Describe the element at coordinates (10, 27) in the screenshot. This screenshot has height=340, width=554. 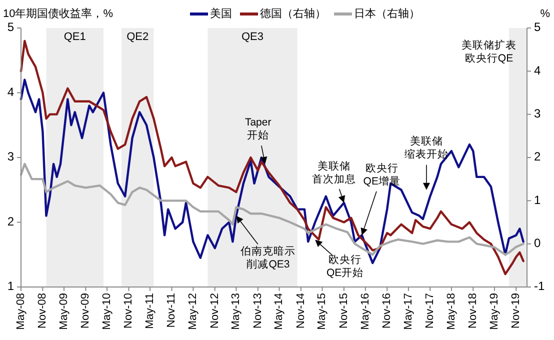
I see `y-tick-label: 5` at that location.